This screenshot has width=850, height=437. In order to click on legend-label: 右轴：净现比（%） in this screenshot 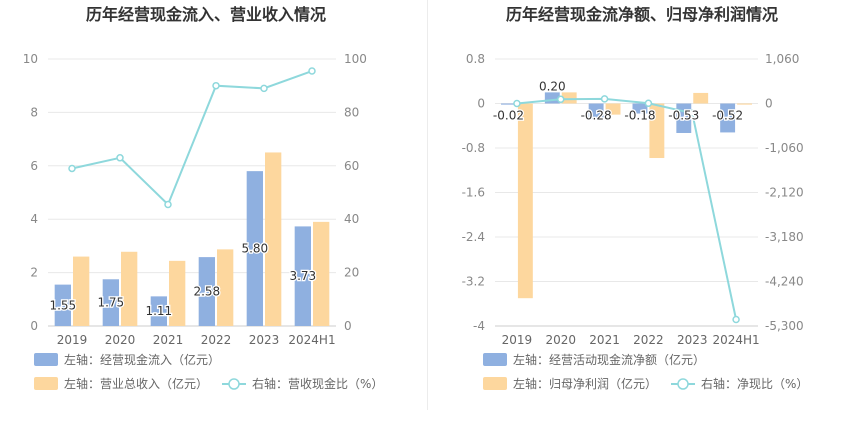, I will do `click(754, 383)`.